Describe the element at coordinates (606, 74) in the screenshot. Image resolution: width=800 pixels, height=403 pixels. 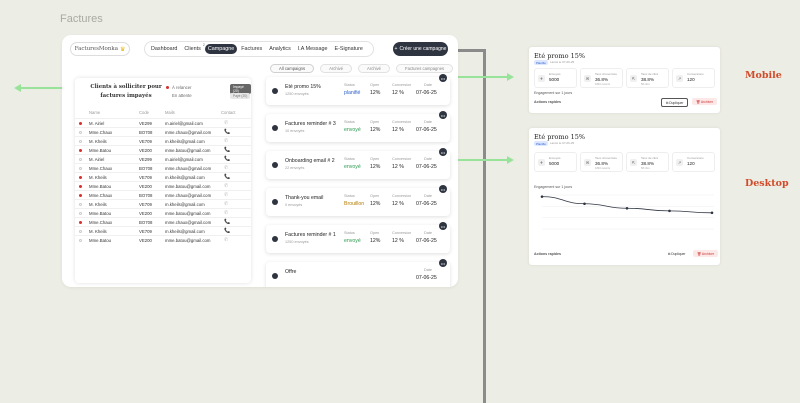
I see `stat-label: Taux d'ouverture` at that location.